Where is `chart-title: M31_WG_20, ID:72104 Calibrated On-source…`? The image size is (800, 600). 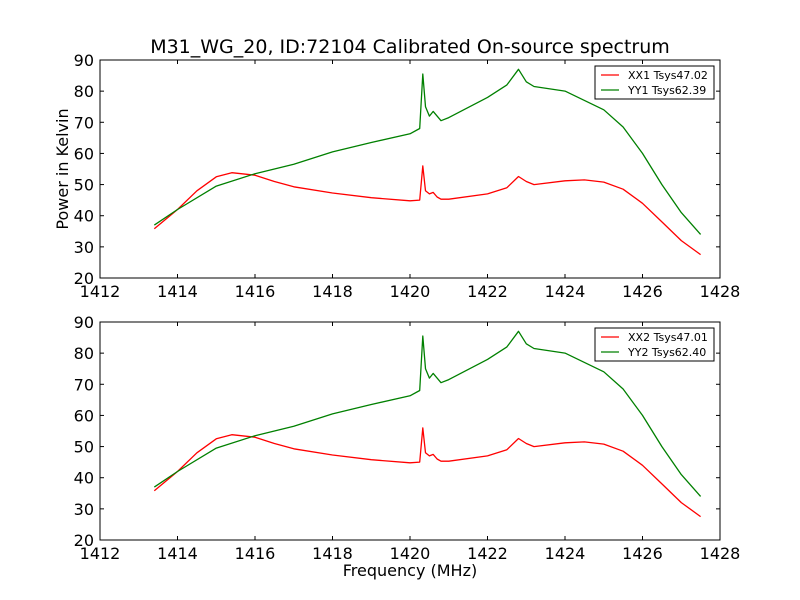
chart-title: M31_WG_20, ID:72104 Calibrated On-source… is located at coordinates (410, 47).